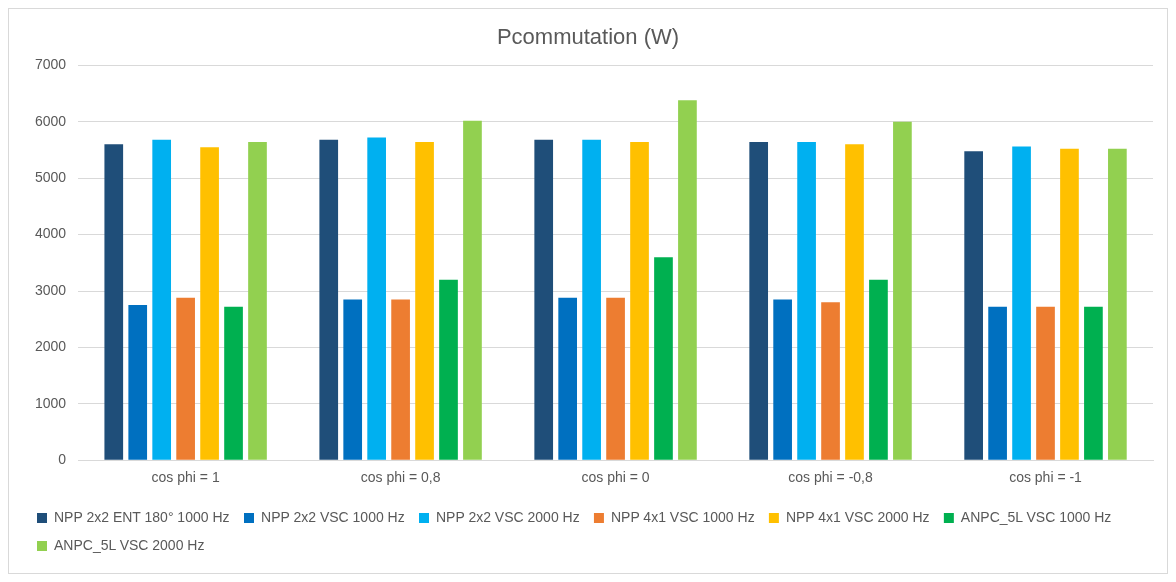 This screenshot has height=582, width=1176. I want to click on y-tick-label: 3000, so click(50, 289).